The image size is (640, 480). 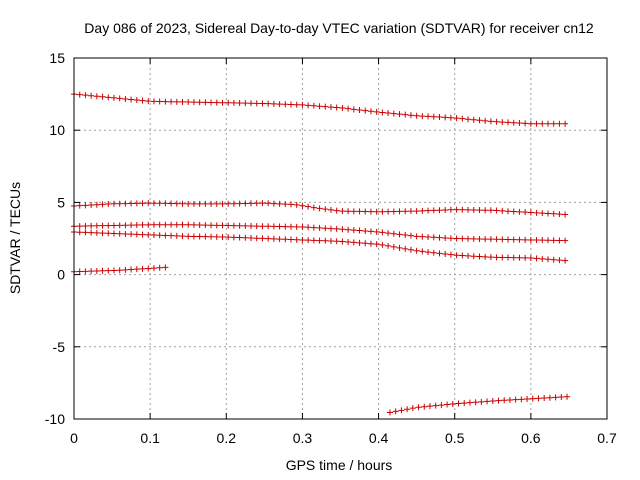 I want to click on y-tick-label: -5, so click(x=59, y=347).